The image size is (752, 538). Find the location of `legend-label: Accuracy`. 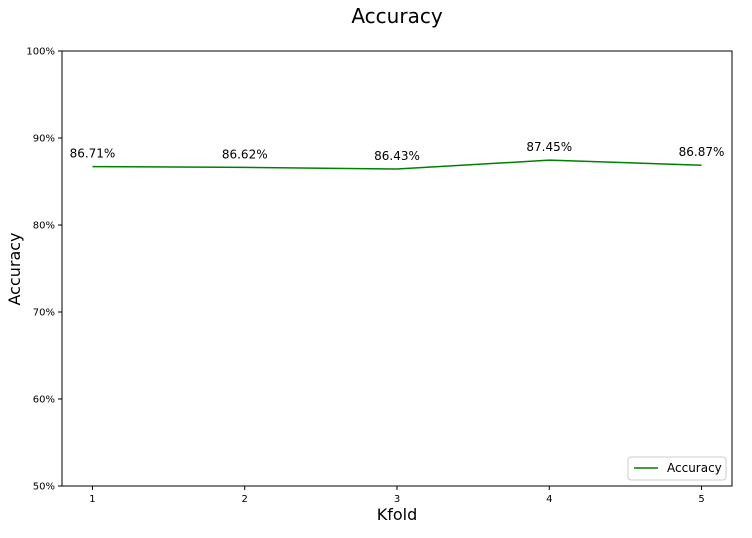

legend-label: Accuracy is located at coordinates (694, 468).